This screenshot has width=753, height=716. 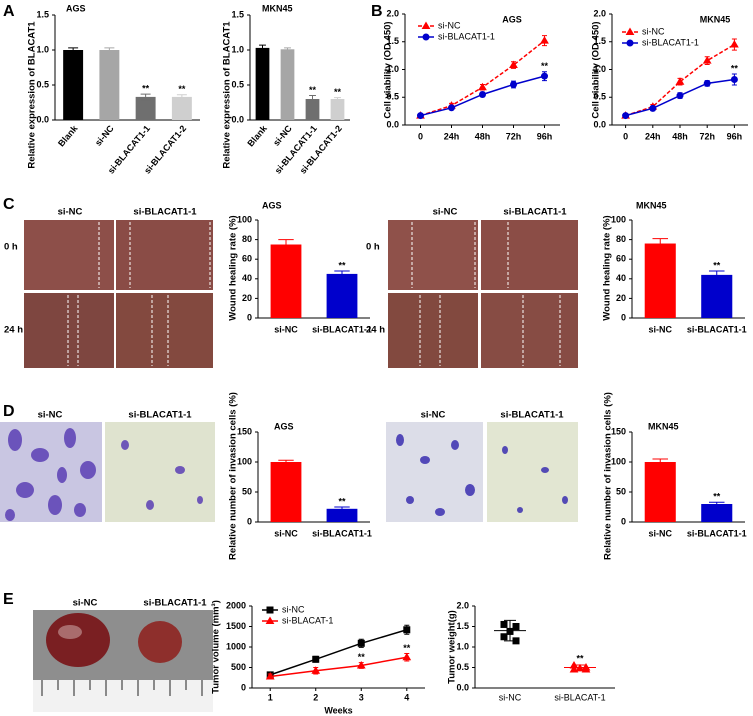 I want to click on x-tick-label: 4, so click(x=406, y=697).